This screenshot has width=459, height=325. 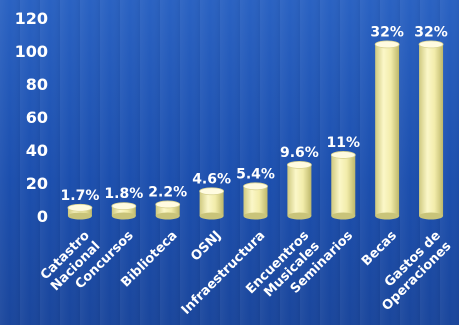 I want to click on data-label: 4.6%, so click(x=211, y=179).